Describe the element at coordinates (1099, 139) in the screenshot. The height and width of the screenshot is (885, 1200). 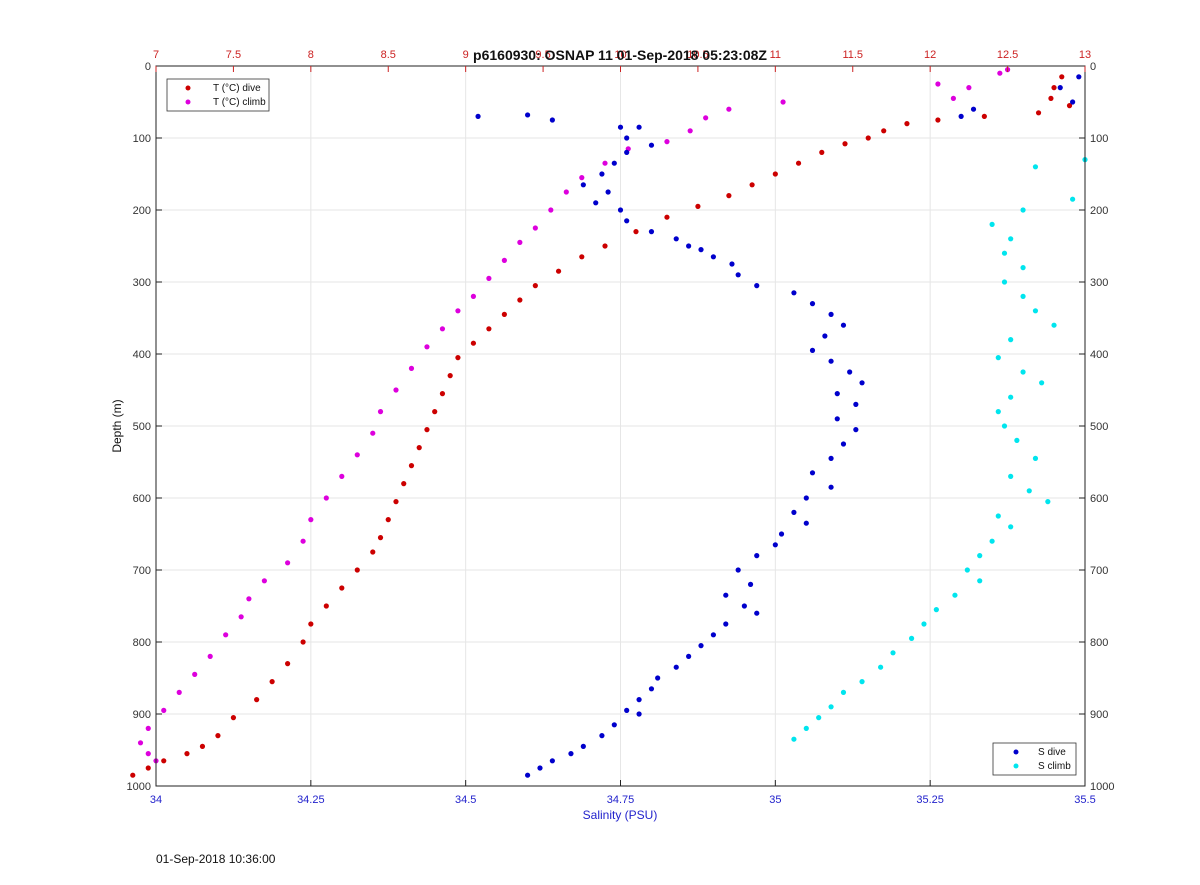
I see `y-tick-label-right: 100` at that location.